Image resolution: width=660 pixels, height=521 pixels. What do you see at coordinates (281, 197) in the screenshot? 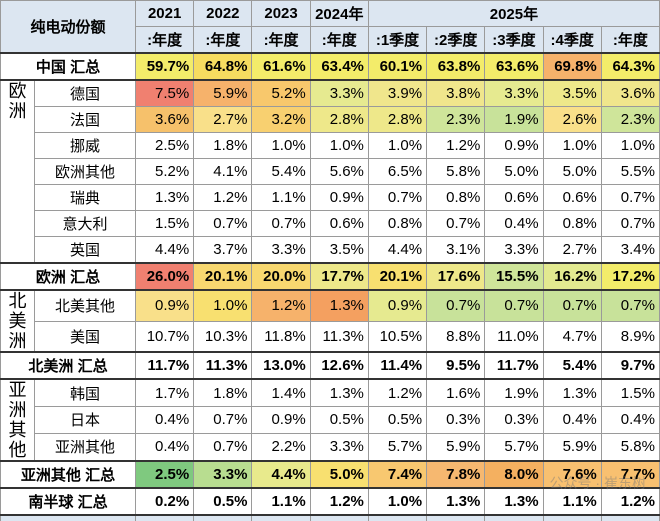
I see `value-cell: 1.1%` at bounding box center [281, 197].